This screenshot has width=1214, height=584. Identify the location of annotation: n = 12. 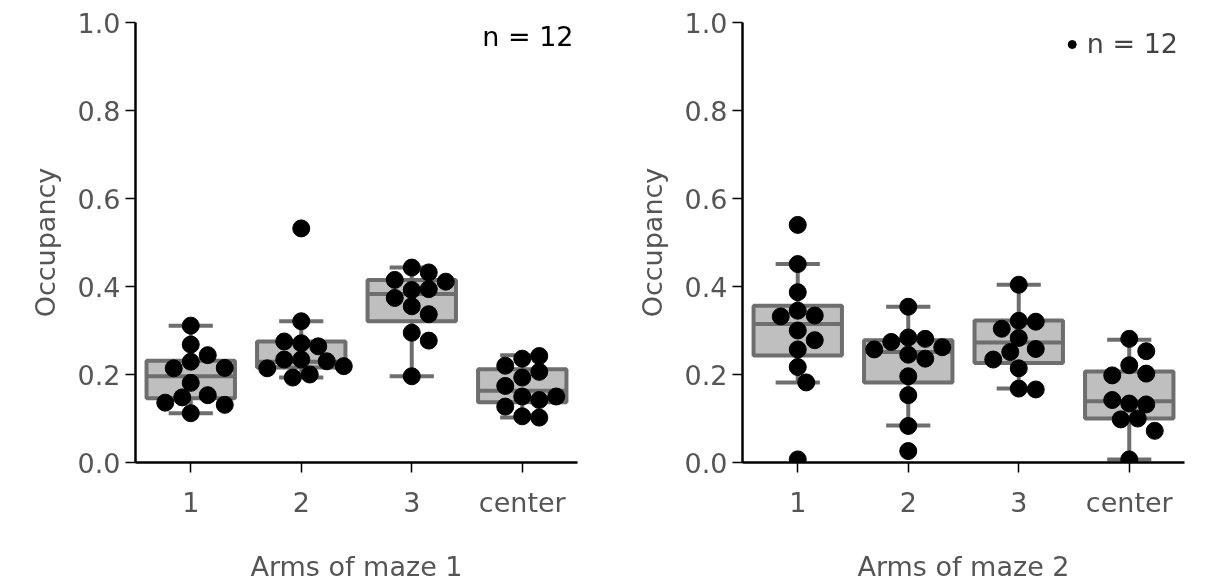
(528, 36).